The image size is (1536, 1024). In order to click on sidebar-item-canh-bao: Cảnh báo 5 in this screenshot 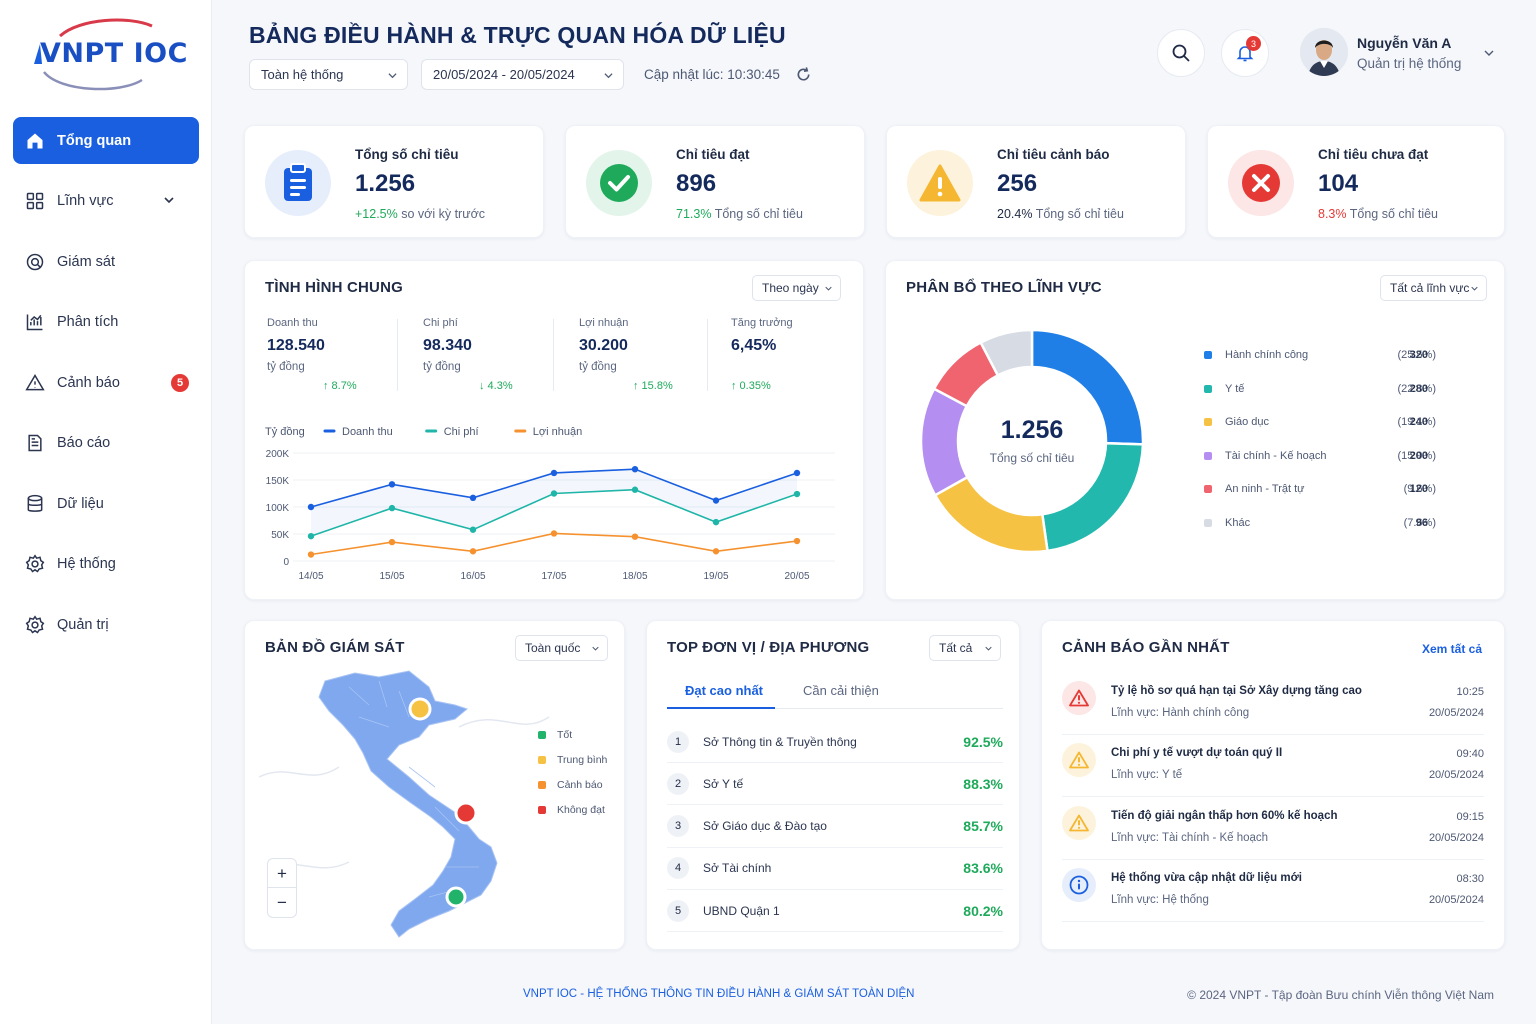, I will do `click(106, 382)`.